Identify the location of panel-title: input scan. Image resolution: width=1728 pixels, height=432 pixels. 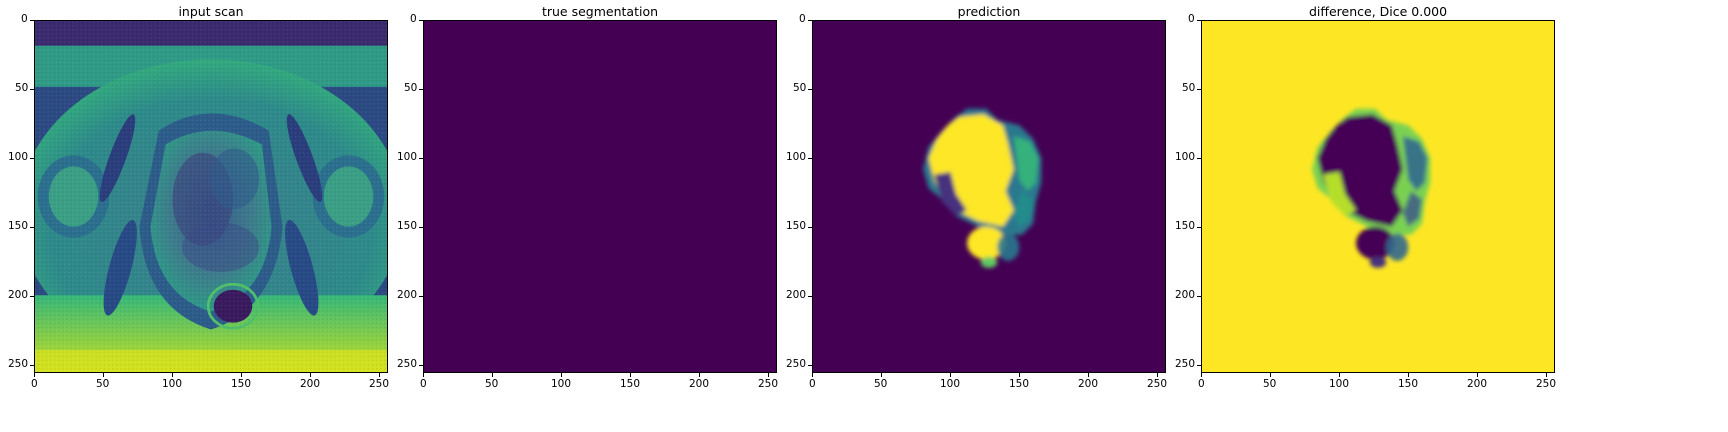
(211, 11).